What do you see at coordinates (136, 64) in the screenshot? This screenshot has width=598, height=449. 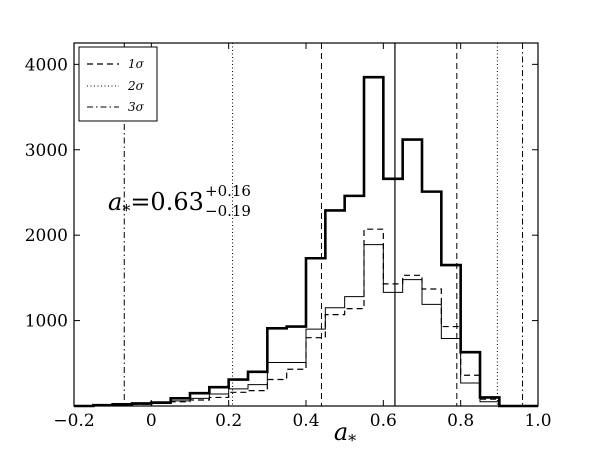 I see `legend-label-1sigma: 1σ` at bounding box center [136, 64].